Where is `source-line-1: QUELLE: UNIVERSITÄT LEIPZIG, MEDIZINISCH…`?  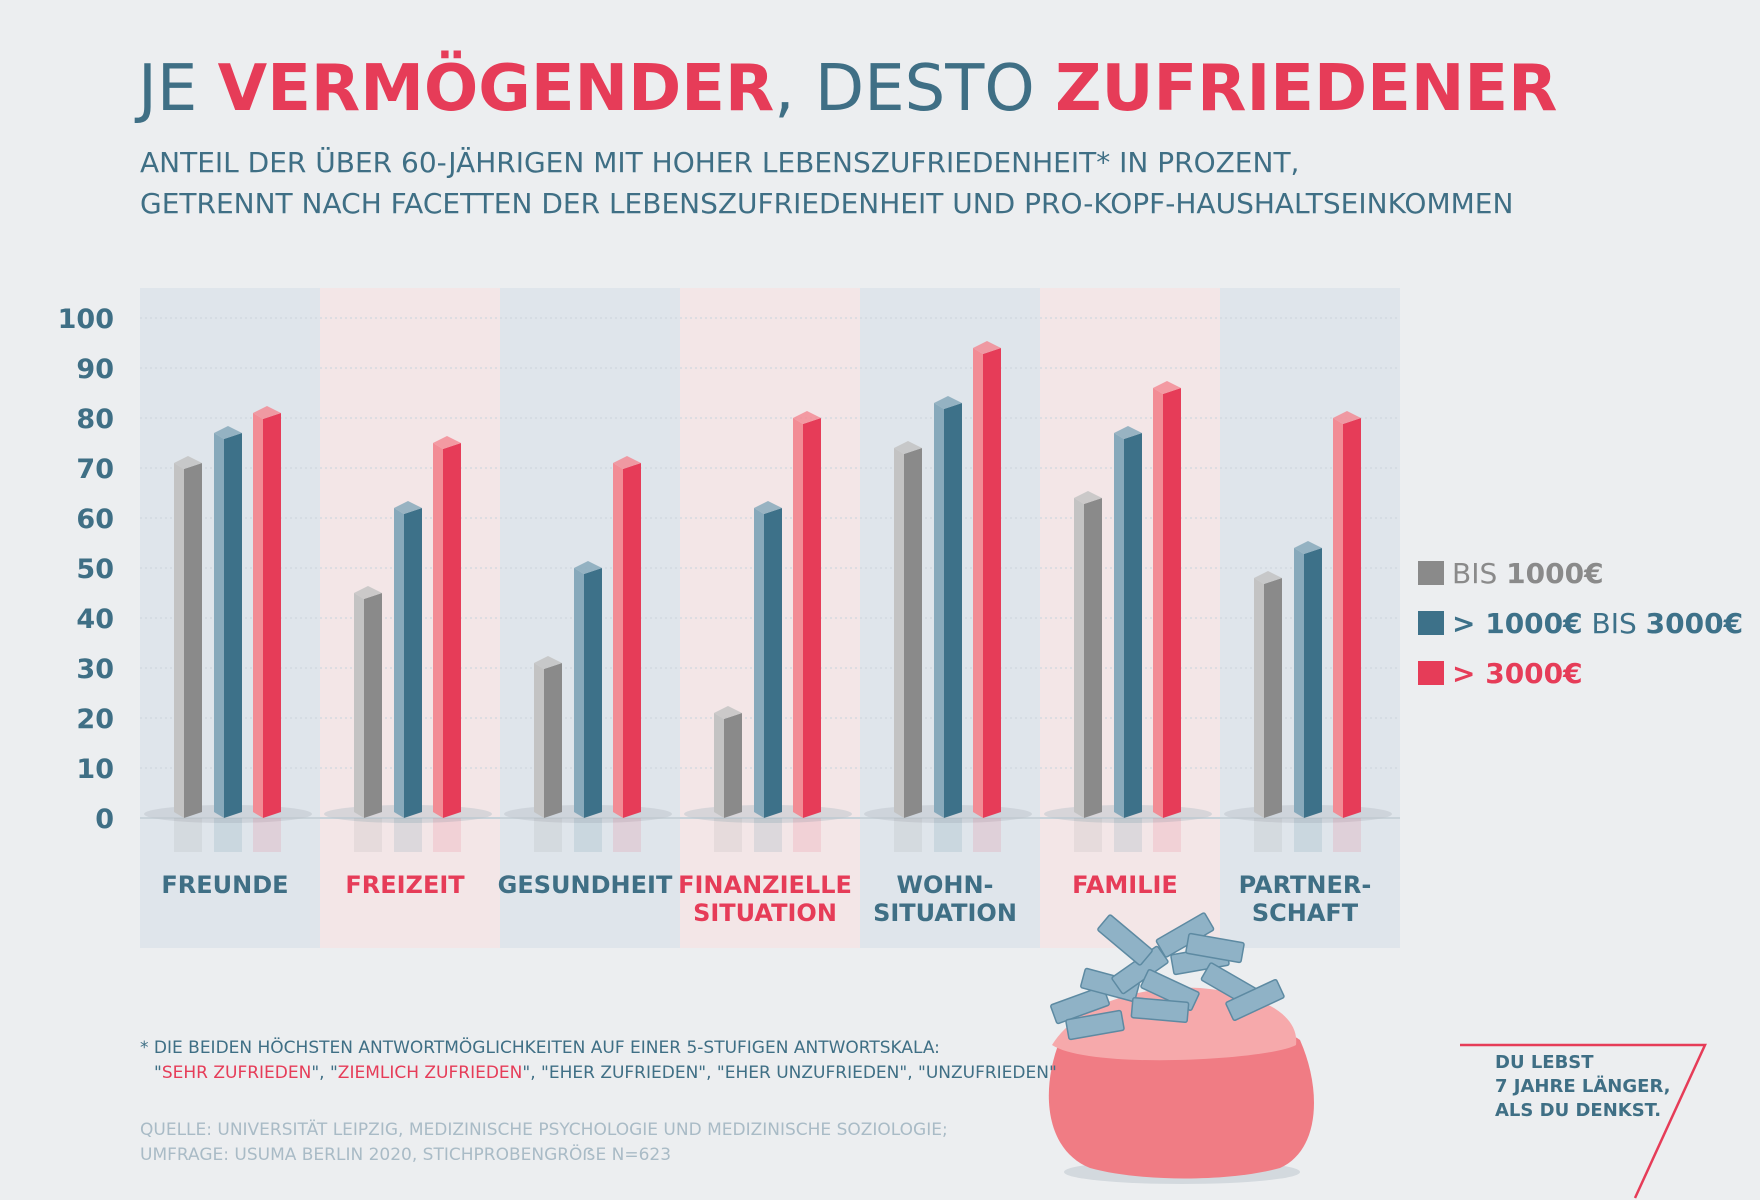 source-line-1: QUELLE: UNIVERSITÄT LEIPZIG, MEDIZINISCH… is located at coordinates (544, 1130).